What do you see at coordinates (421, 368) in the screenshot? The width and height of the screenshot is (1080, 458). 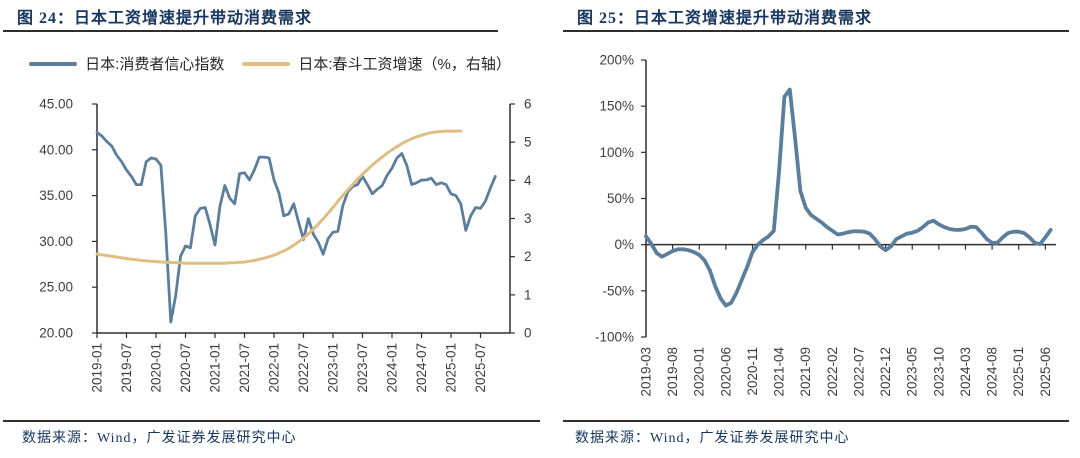 I see `x-tick-label: 2024-07` at bounding box center [421, 368].